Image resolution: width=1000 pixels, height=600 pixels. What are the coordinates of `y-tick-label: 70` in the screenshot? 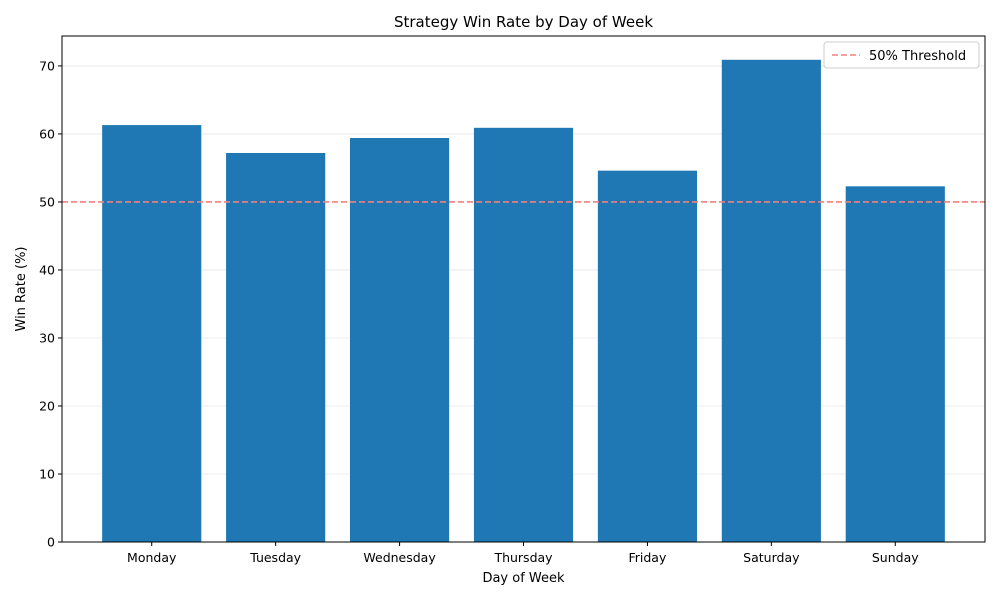 It's located at (47, 65).